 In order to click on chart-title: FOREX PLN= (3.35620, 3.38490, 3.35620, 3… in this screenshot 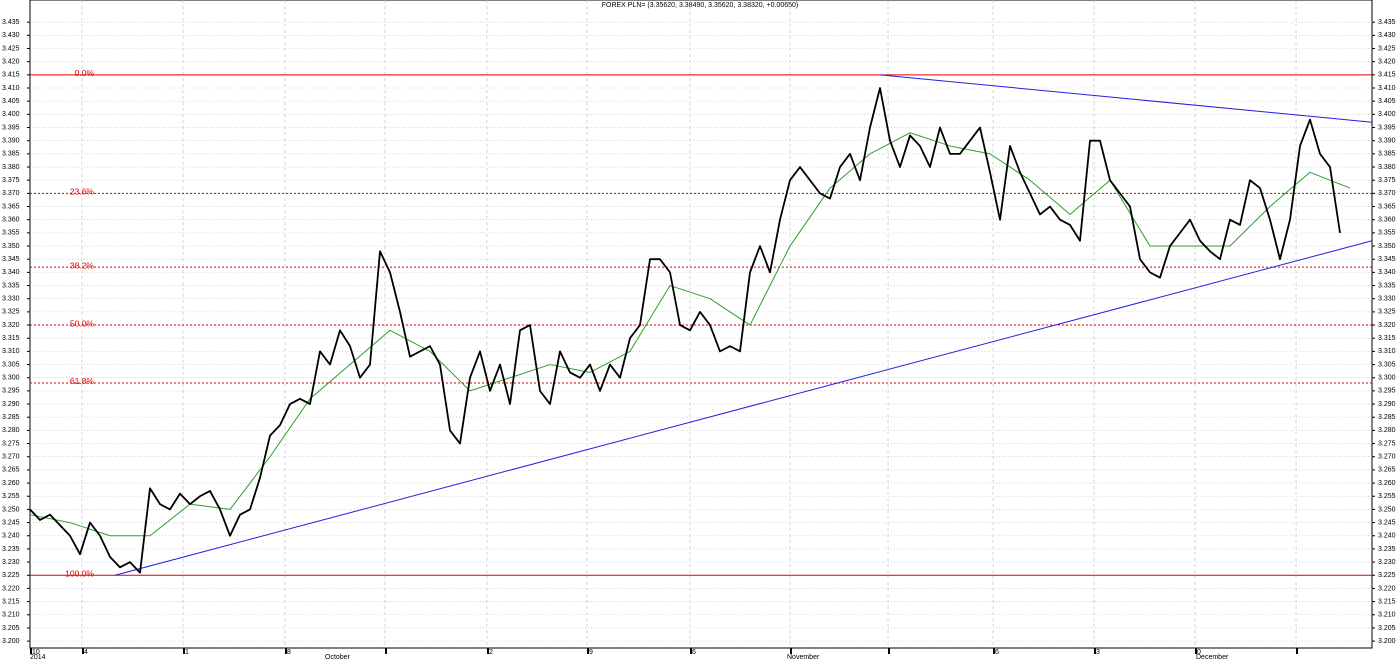, I will do `click(700, 5)`.